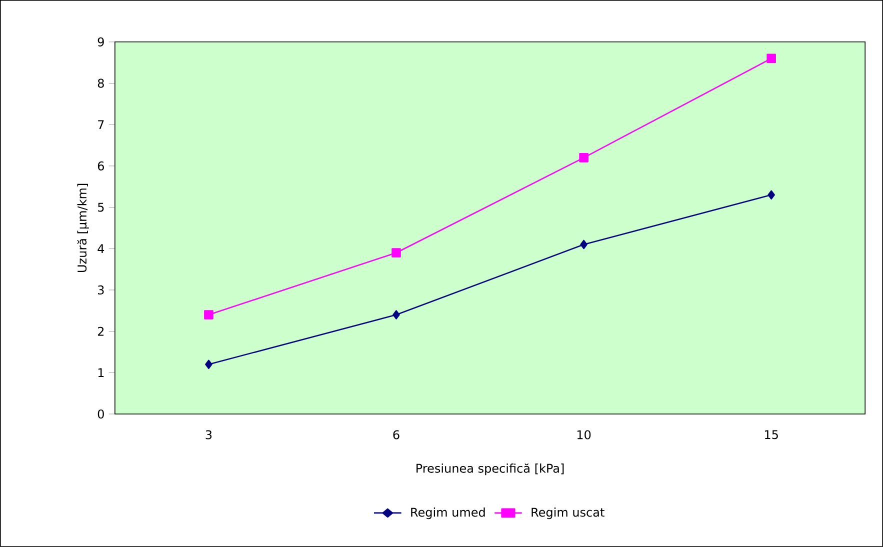 Image resolution: width=883 pixels, height=547 pixels. Describe the element at coordinates (101, 331) in the screenshot. I see `y-tick-label: 2` at that location.